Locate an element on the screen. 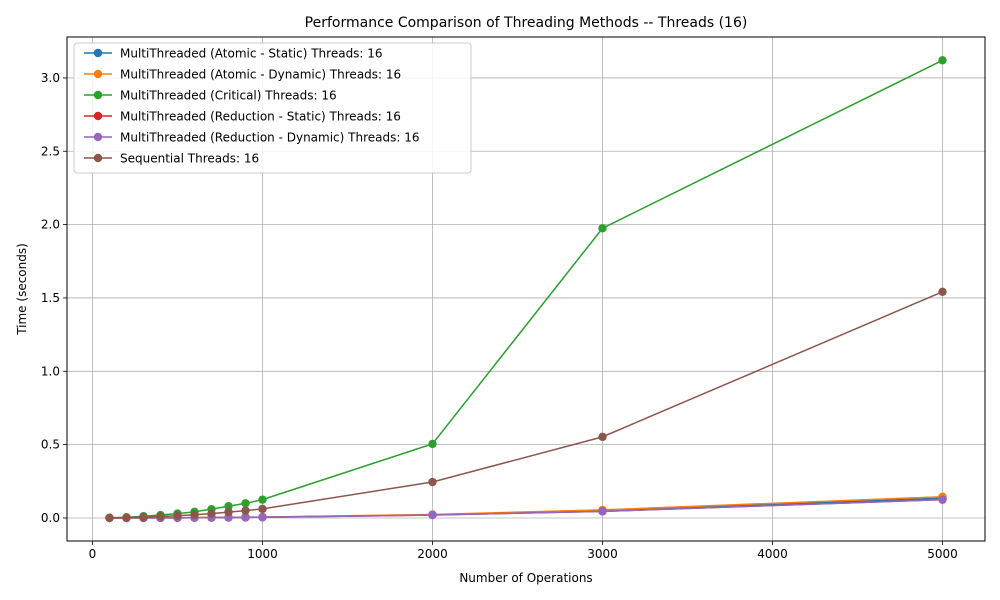  x-tick-label: 5000 is located at coordinates (942, 554).